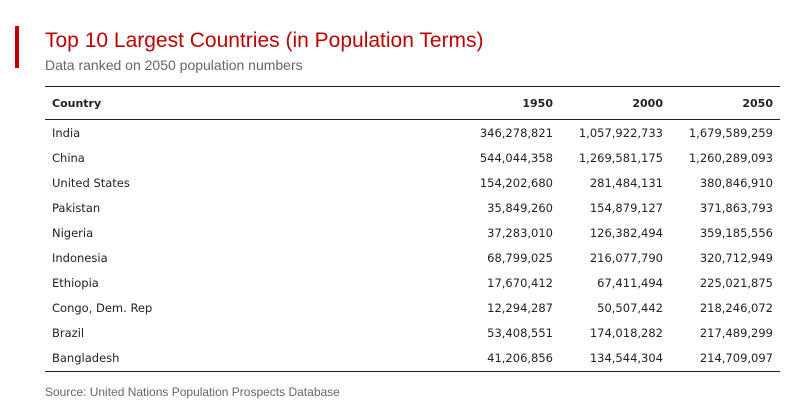 Image resolution: width=800 pixels, height=400 pixels. I want to click on cell-country: China, so click(68, 157).